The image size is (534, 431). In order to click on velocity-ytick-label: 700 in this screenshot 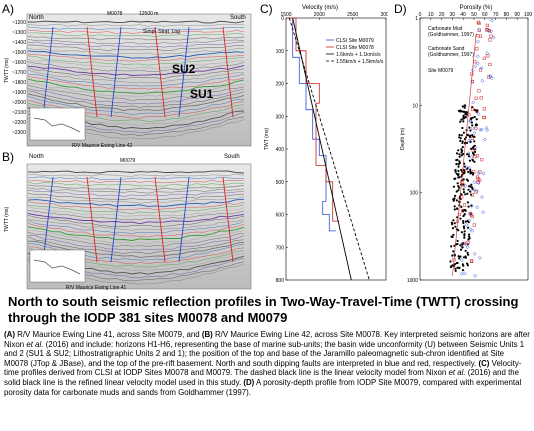, I will do `click(280, 248)`.